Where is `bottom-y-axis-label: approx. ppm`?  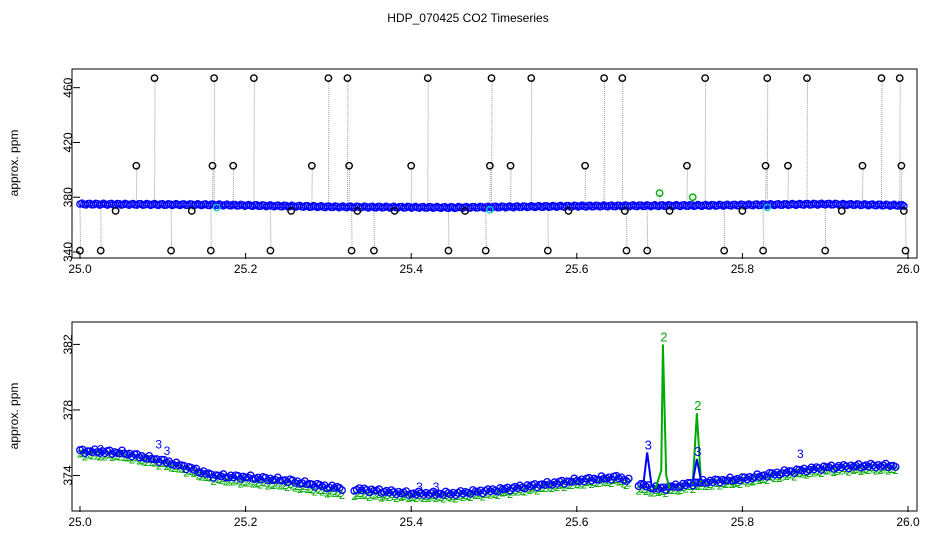
bottom-y-axis-label: approx. ppm is located at coordinates (14, 416).